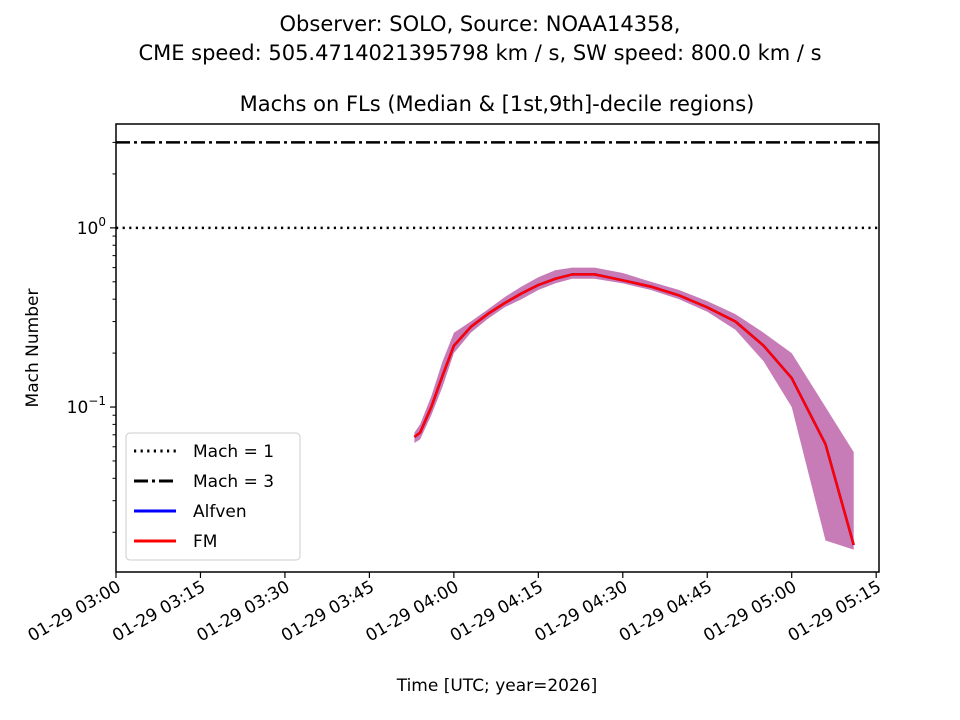 The image size is (960, 720). What do you see at coordinates (220, 512) in the screenshot?
I see `legend-label-alfven: Alfven` at bounding box center [220, 512].